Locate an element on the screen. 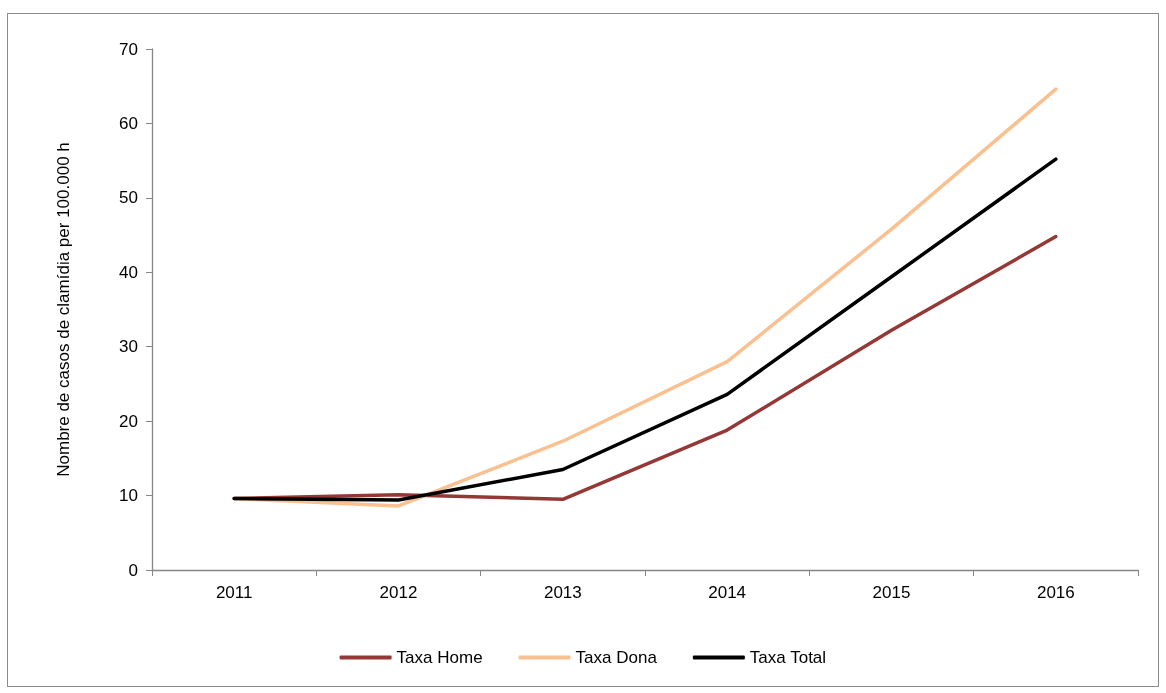  y-axis-title: Nombre de casos de clamídia per 100.000 h is located at coordinates (63, 309).